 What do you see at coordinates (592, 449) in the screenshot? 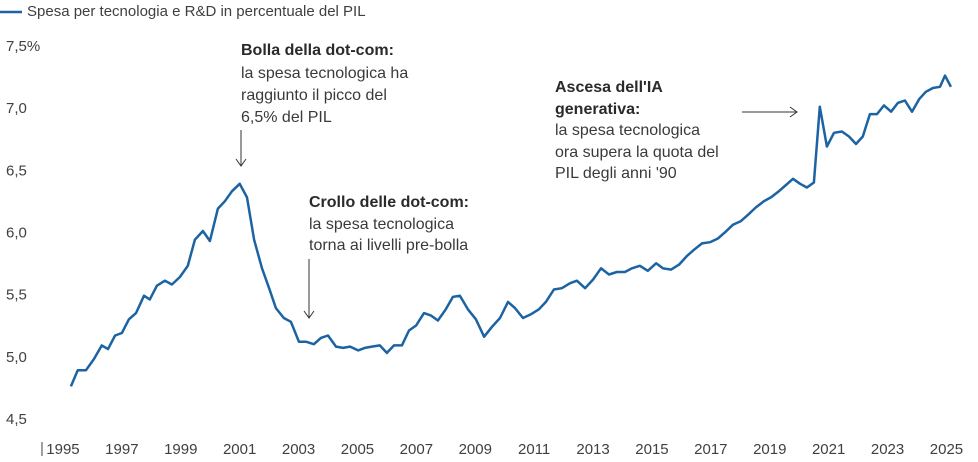
I see `x-tick-label: 2013` at bounding box center [592, 449].